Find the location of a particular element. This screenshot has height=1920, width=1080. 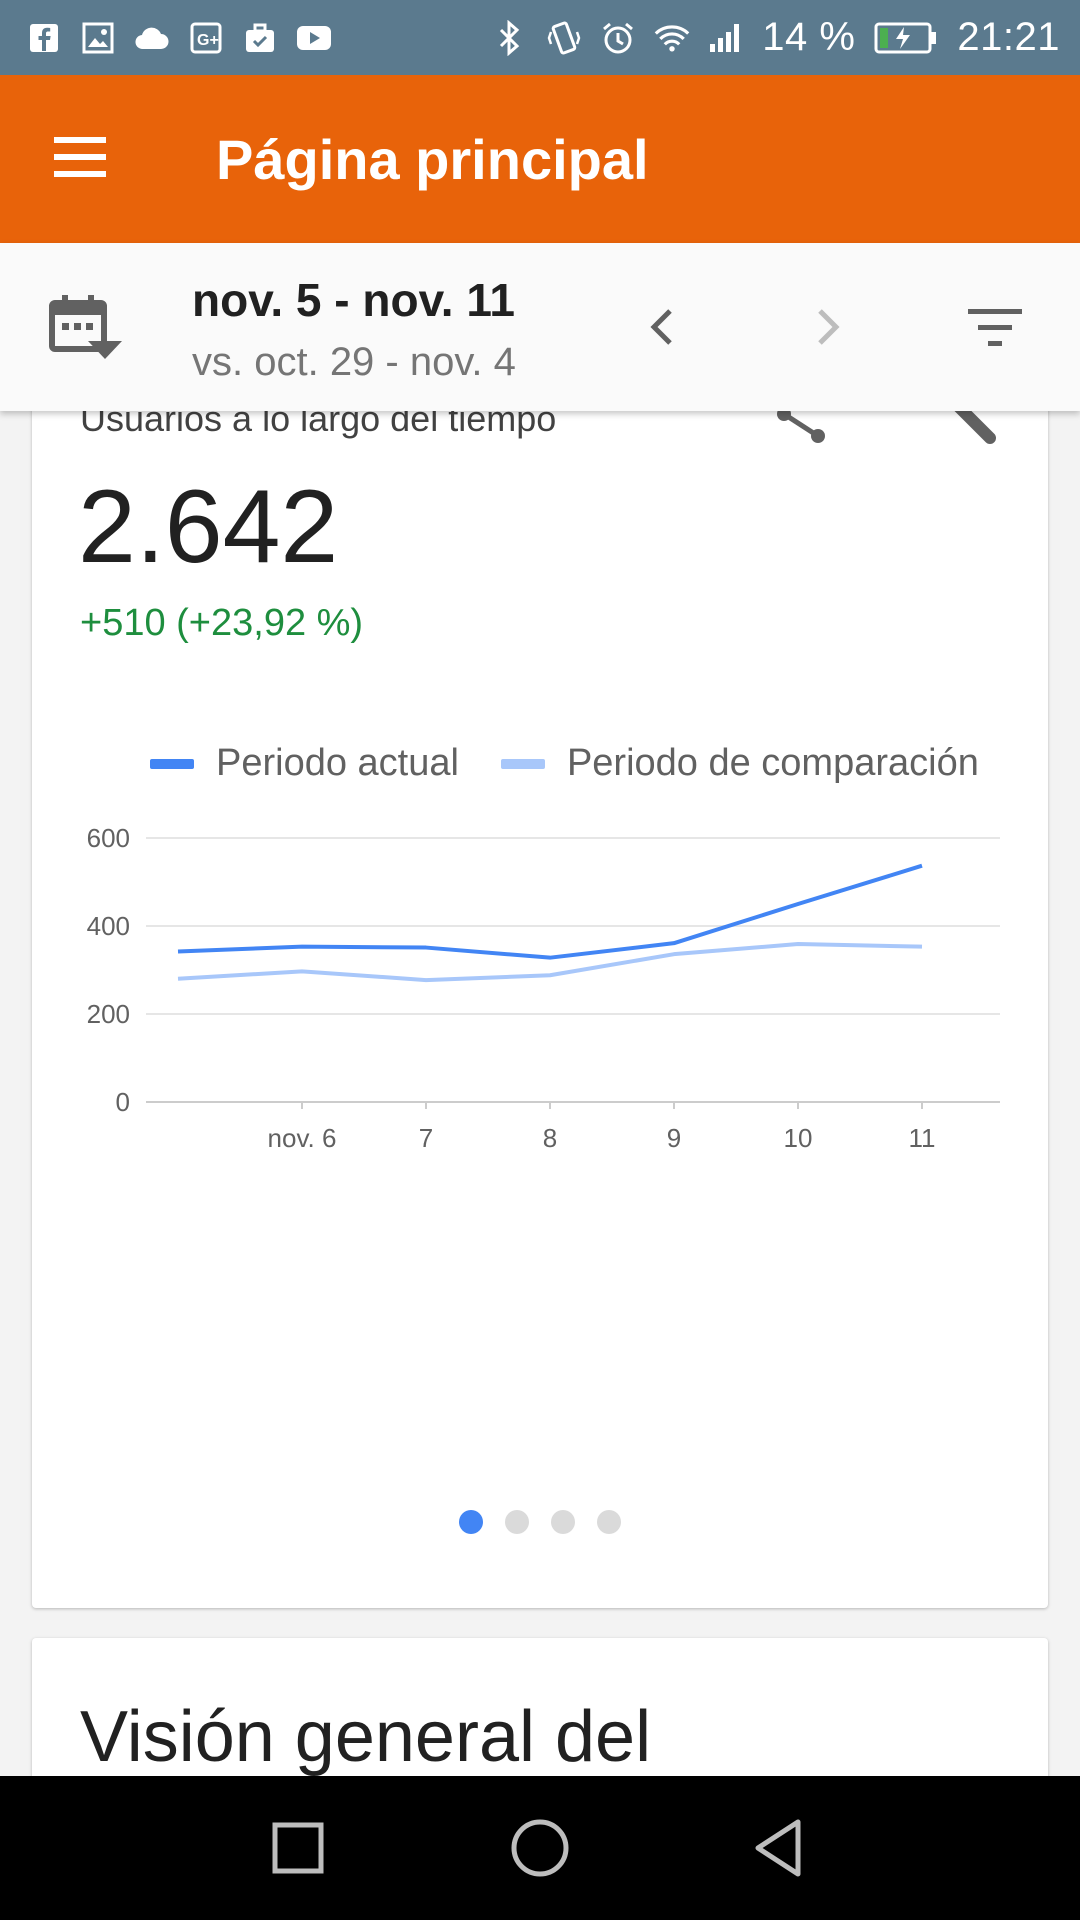

home-icon is located at coordinates (540, 1848).